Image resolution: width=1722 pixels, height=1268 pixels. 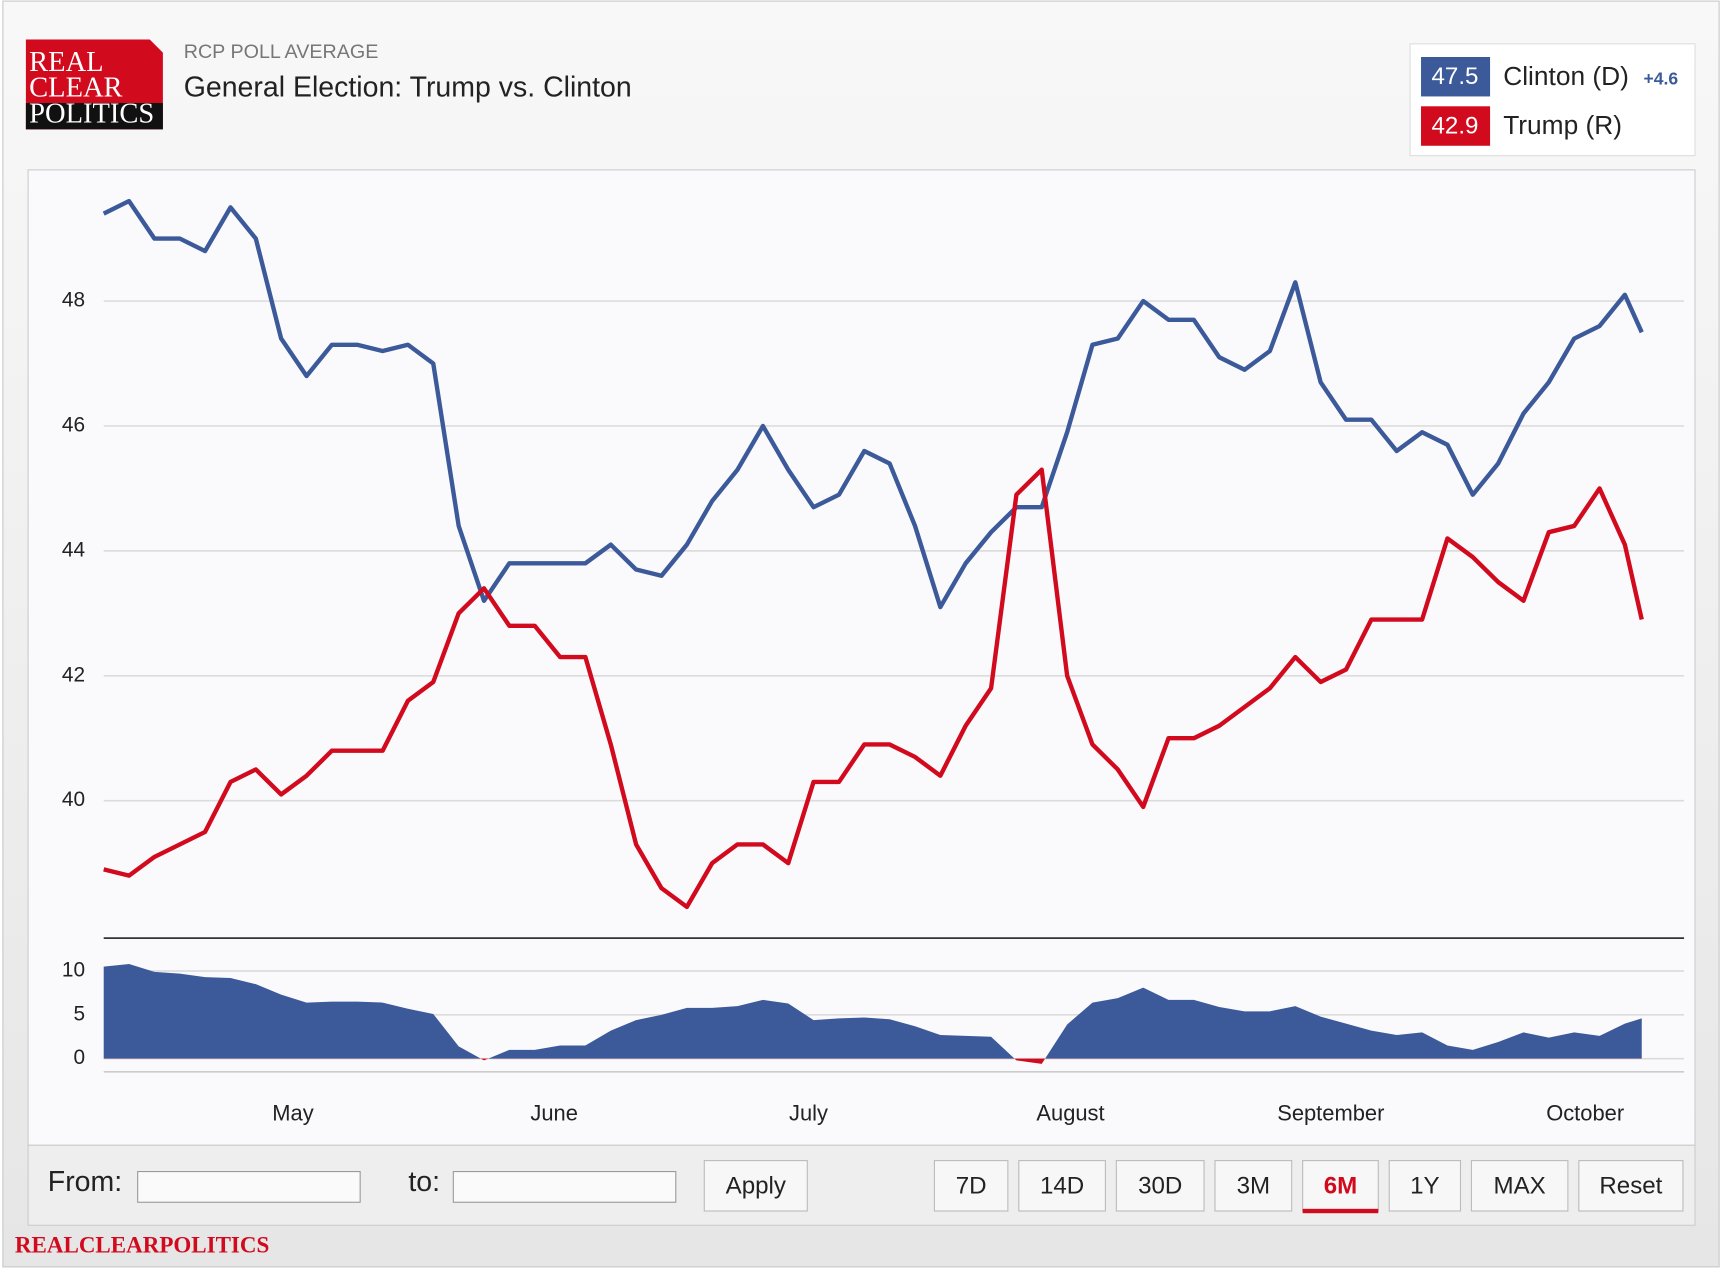 I want to click on range-label: MAX, so click(x=1520, y=1185).